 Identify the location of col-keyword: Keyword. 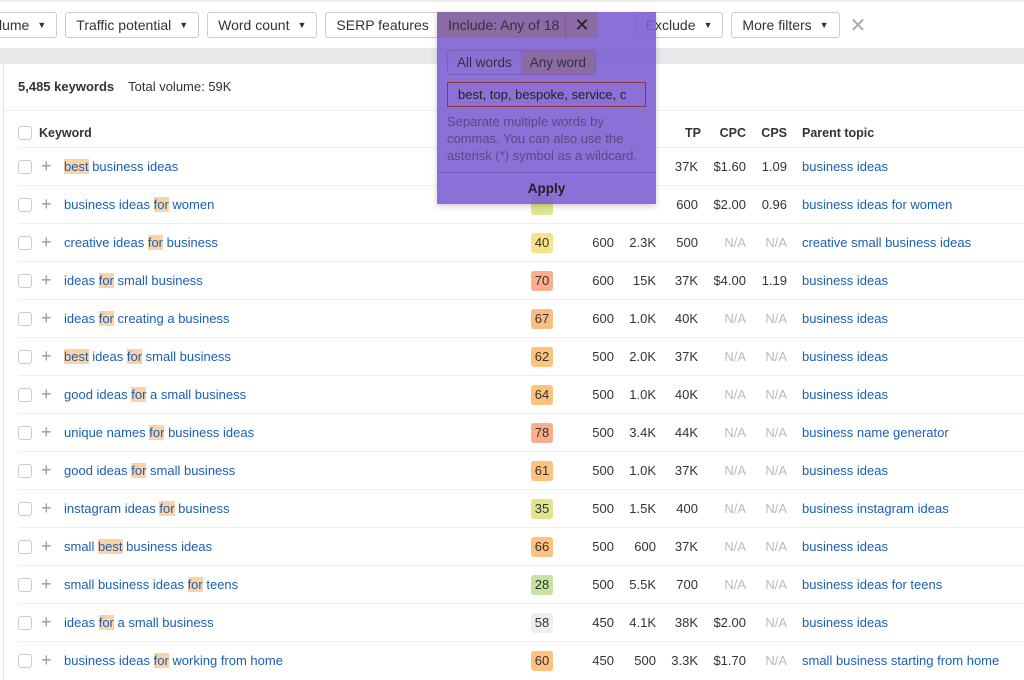
(65, 133).